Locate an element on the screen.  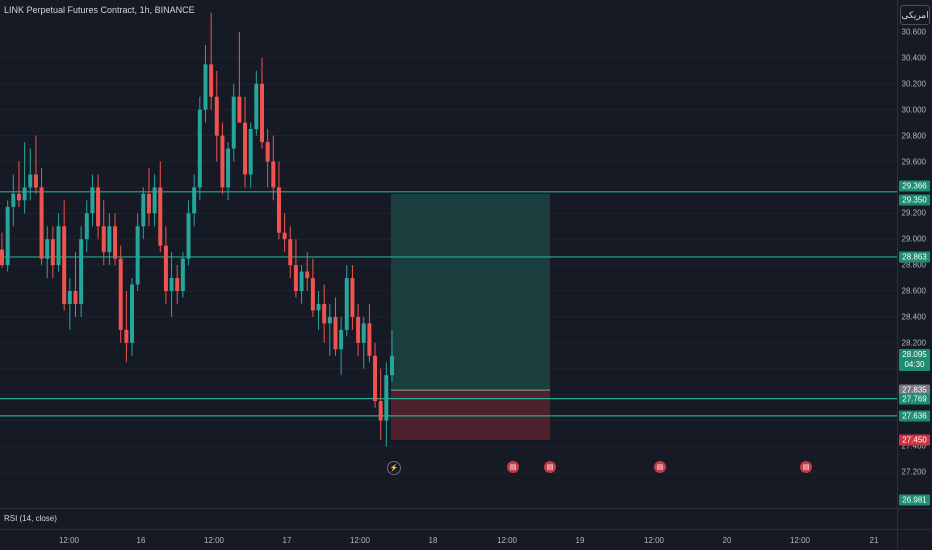
price-tick-label: 30.000 is located at coordinates (913, 110).